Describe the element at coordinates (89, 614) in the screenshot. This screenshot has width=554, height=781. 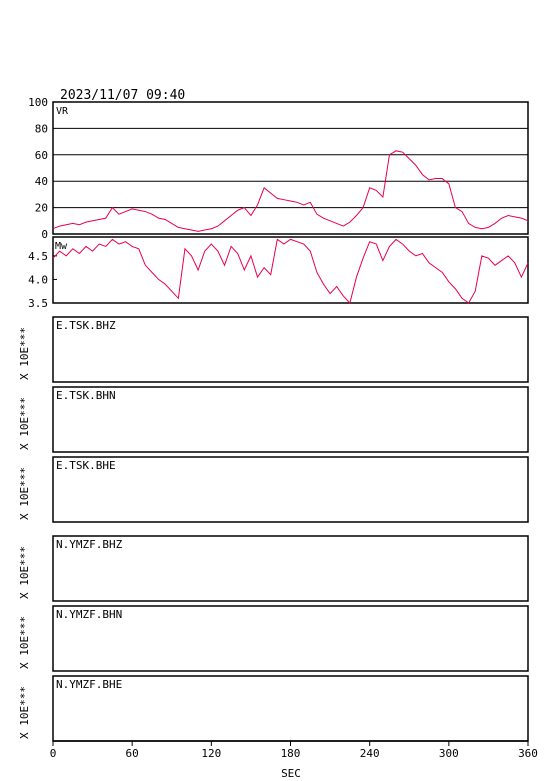
I see `channel-label: N.YMZF.BHN` at that location.